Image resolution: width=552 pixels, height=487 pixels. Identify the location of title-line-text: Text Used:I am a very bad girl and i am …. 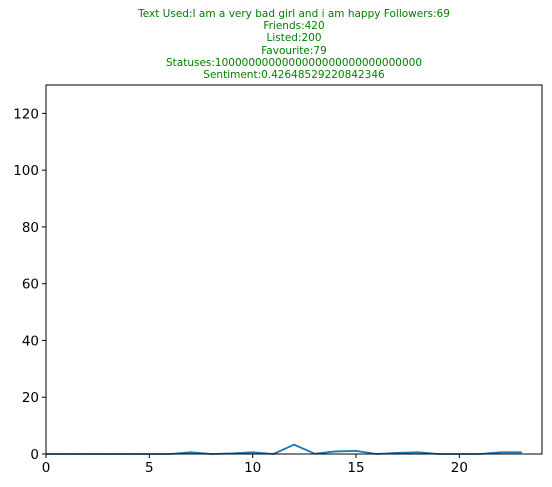
(294, 14).